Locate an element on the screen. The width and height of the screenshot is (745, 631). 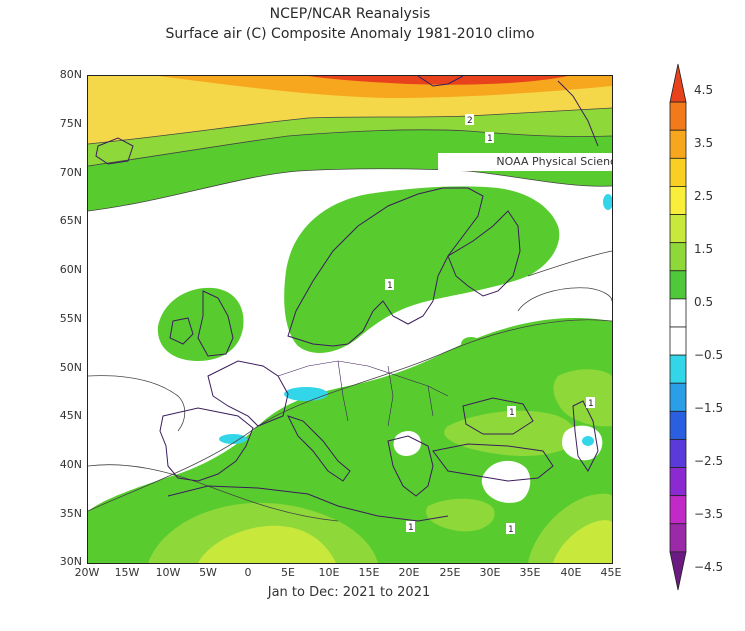
lat-label: 35N is located at coordinates (70, 513).